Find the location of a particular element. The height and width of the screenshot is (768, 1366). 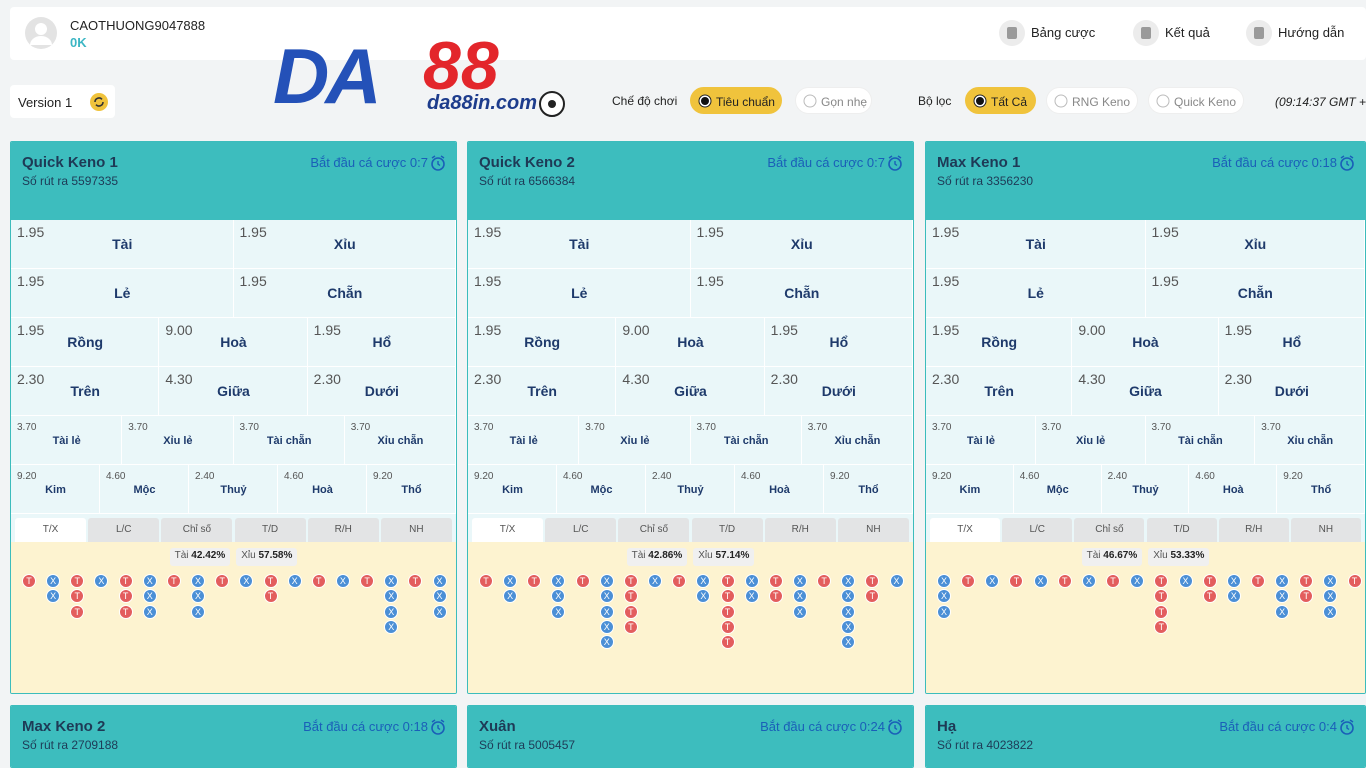

radio-option: Tất Cả is located at coordinates (1000, 100).